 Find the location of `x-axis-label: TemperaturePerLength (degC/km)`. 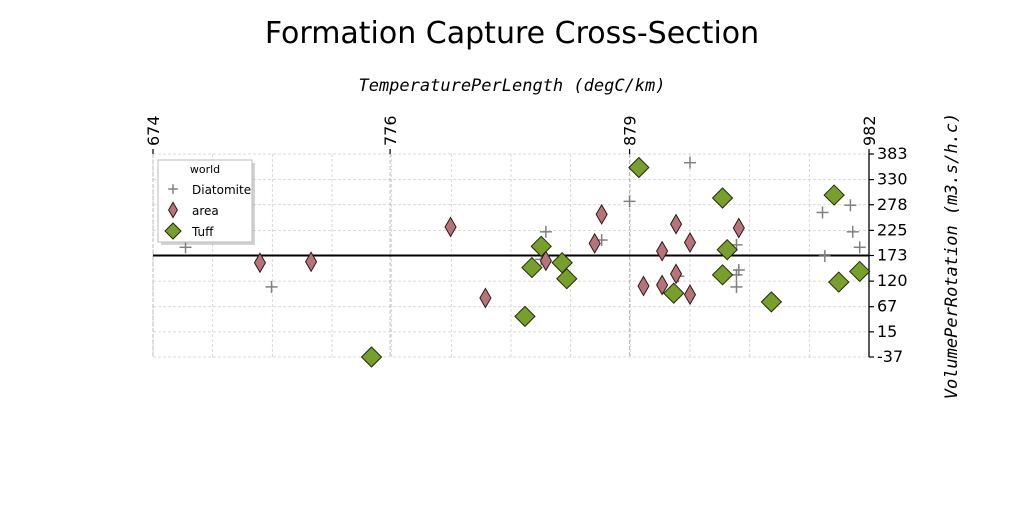

x-axis-label: TemperaturePerLength (degC/km) is located at coordinates (511, 86).